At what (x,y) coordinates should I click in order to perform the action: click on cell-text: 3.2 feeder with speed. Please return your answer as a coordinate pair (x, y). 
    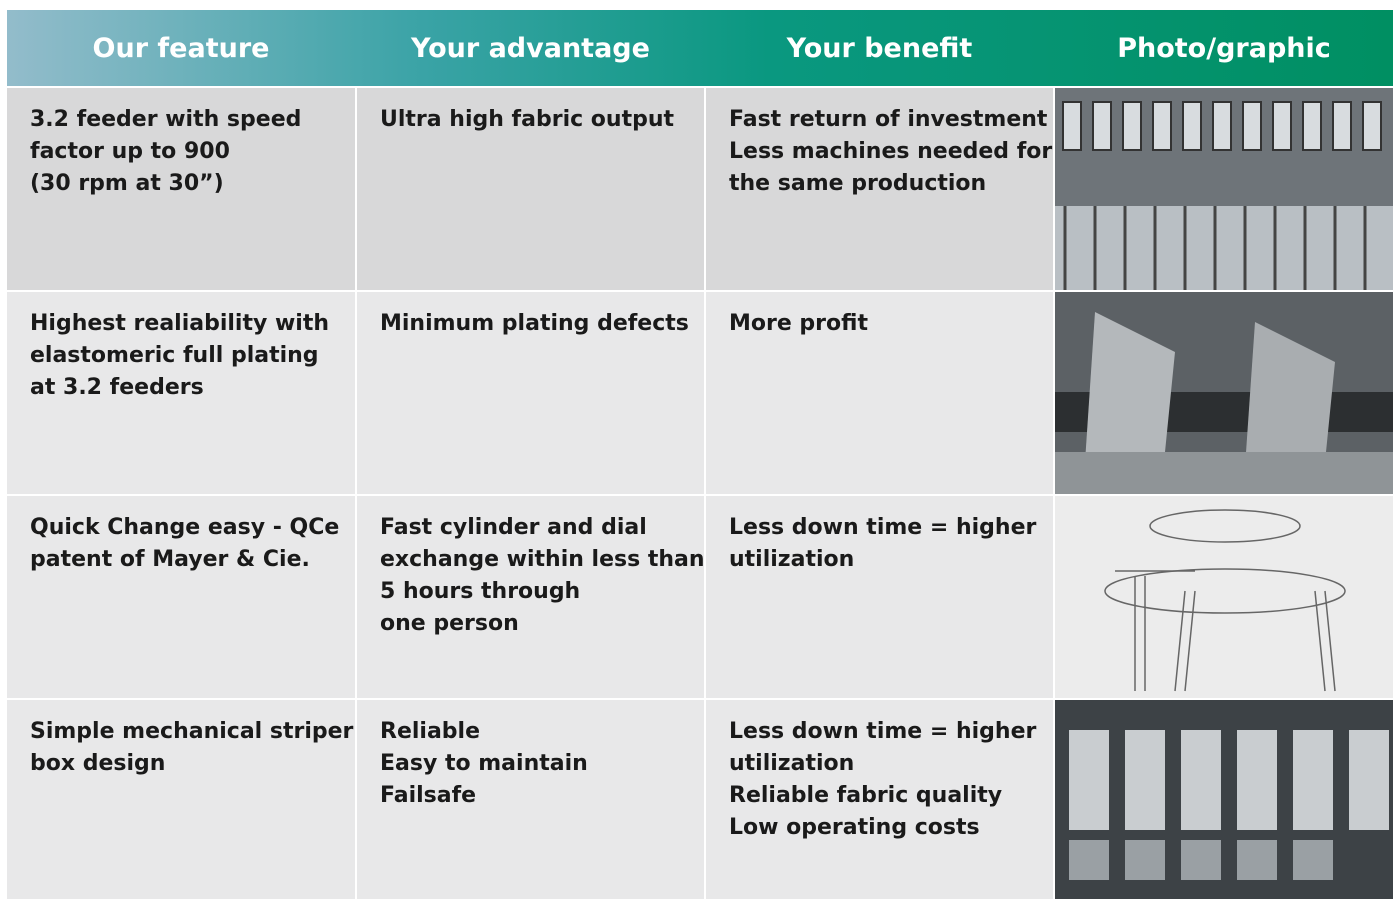
    Looking at the image, I should click on (166, 119).